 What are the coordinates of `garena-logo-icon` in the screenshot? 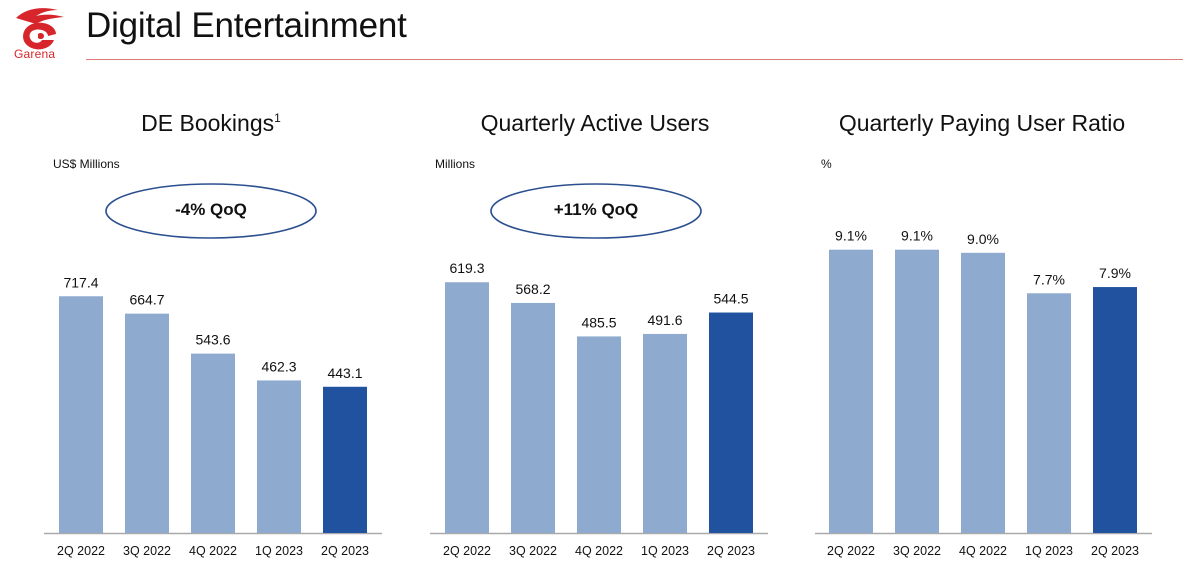 It's located at (40, 29).